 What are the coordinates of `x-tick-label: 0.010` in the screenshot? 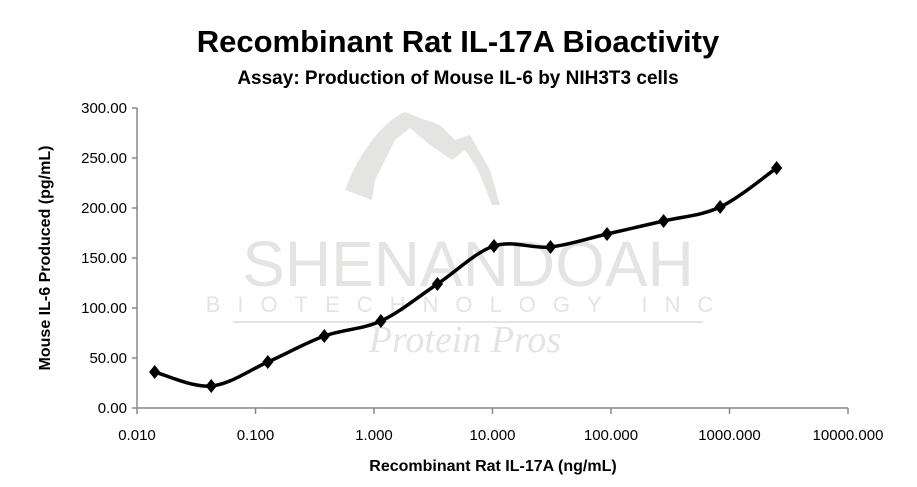 It's located at (137, 435).